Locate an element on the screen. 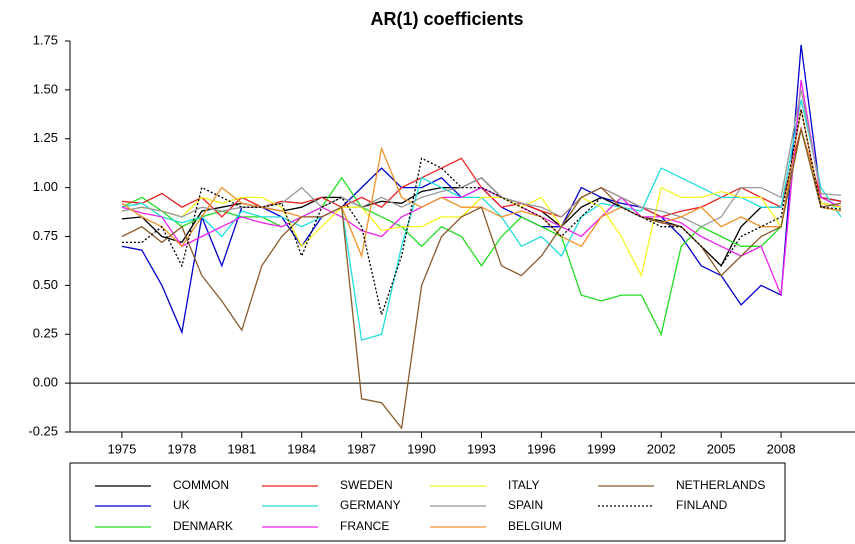 The width and height of the screenshot is (855, 544). x-tick-label: 2002 is located at coordinates (661, 448).